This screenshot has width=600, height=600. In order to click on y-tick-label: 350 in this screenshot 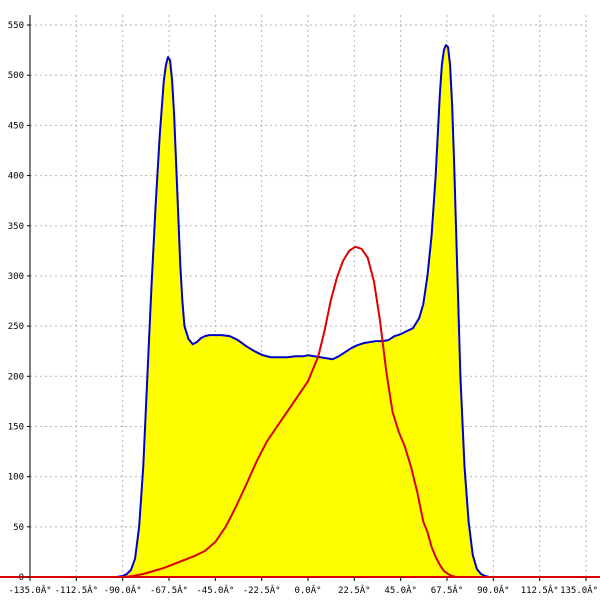, I will do `click(16, 227)`.